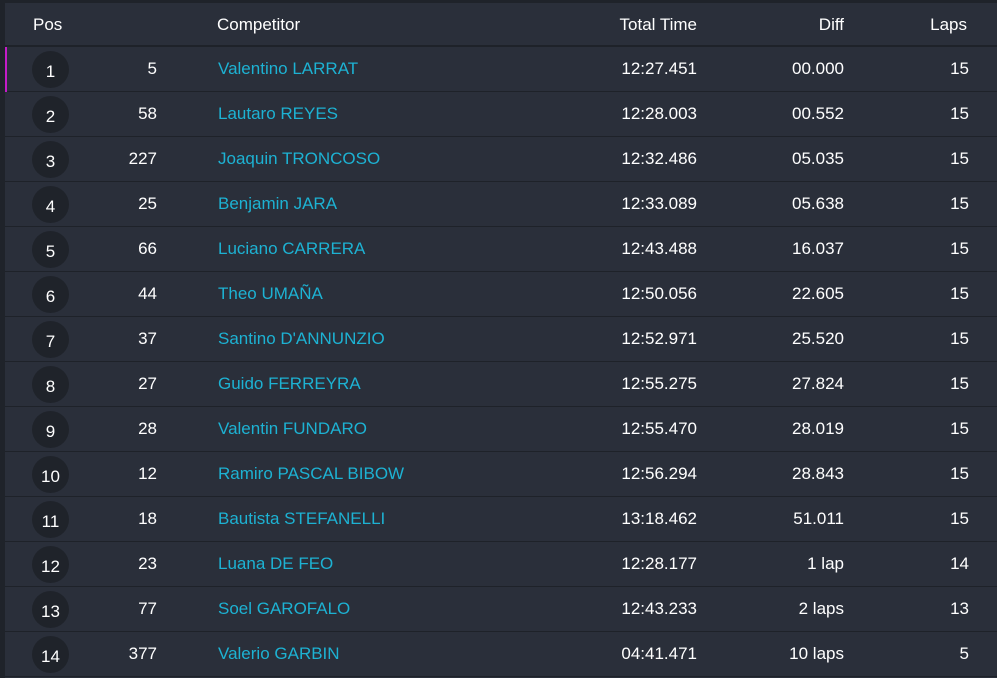 This screenshot has height=678, width=997. I want to click on competitor-link: Ramiro PASCAL BIBOW, so click(311, 473).